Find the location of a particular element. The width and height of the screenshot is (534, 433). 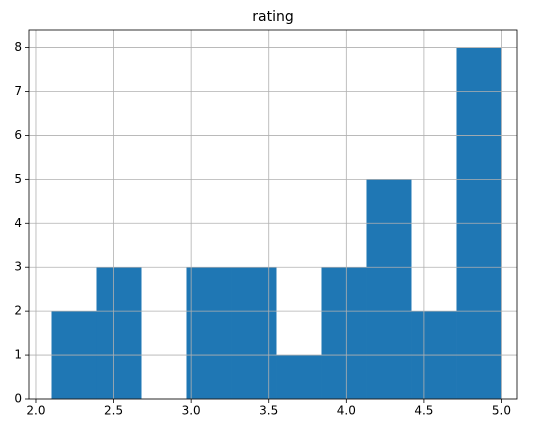

x-tick-label: 4.0 is located at coordinates (346, 411).